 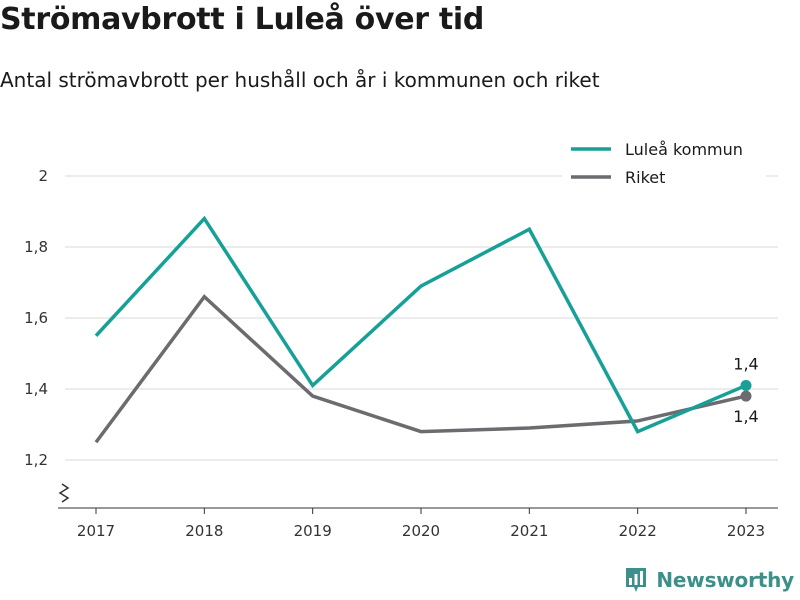 I want to click on bar-chart-logo-icon, so click(x=636, y=580).